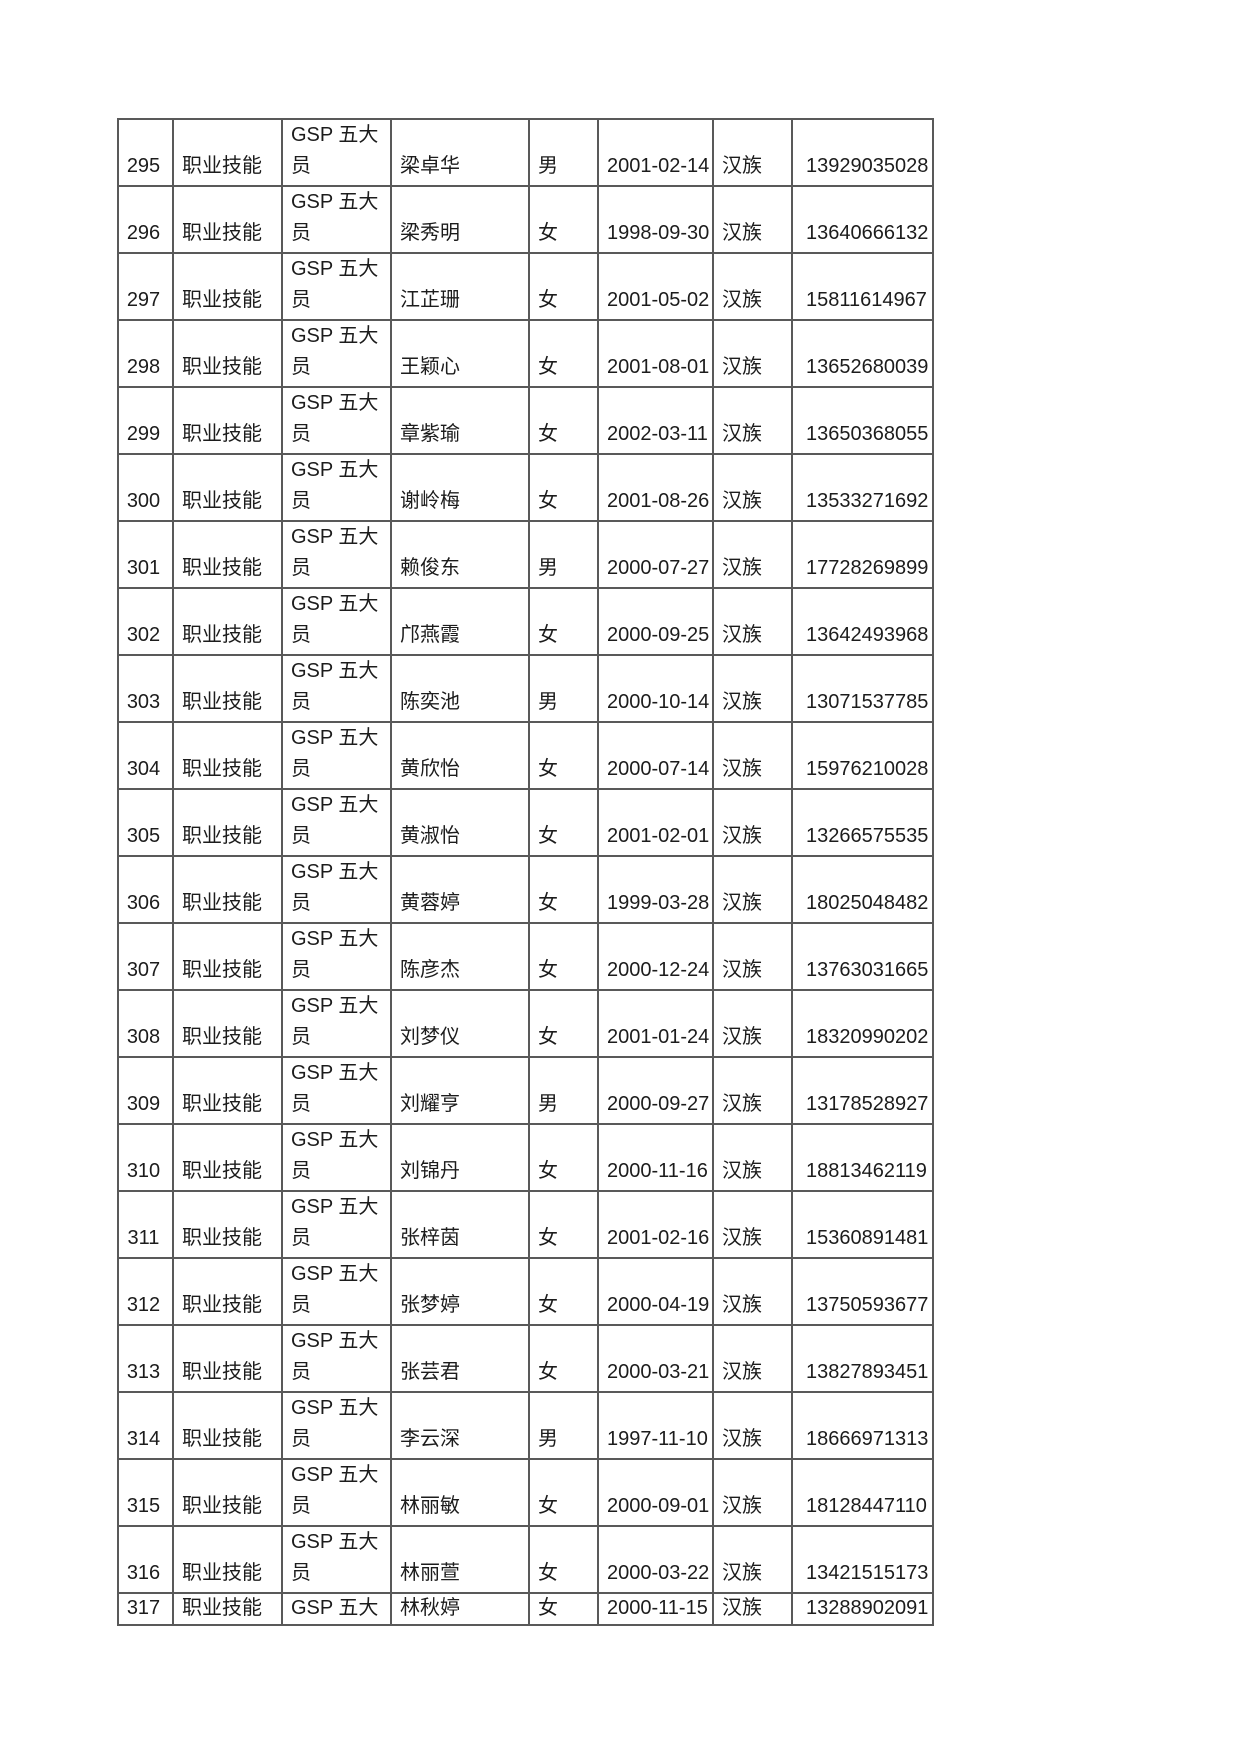 The image size is (1240, 1753). Describe the element at coordinates (862, 1492) in the screenshot. I see `cell-phone: 18128447110` at that location.